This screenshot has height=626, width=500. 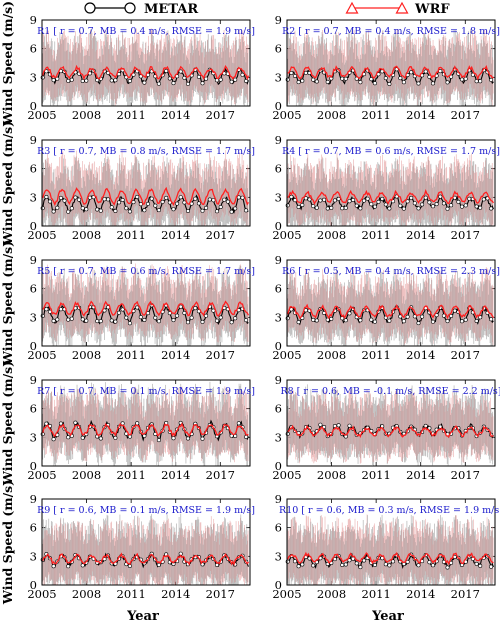 What do you see at coordinates (171, 9) in the screenshot?
I see `legend-metar-label: METAR` at bounding box center [171, 9].